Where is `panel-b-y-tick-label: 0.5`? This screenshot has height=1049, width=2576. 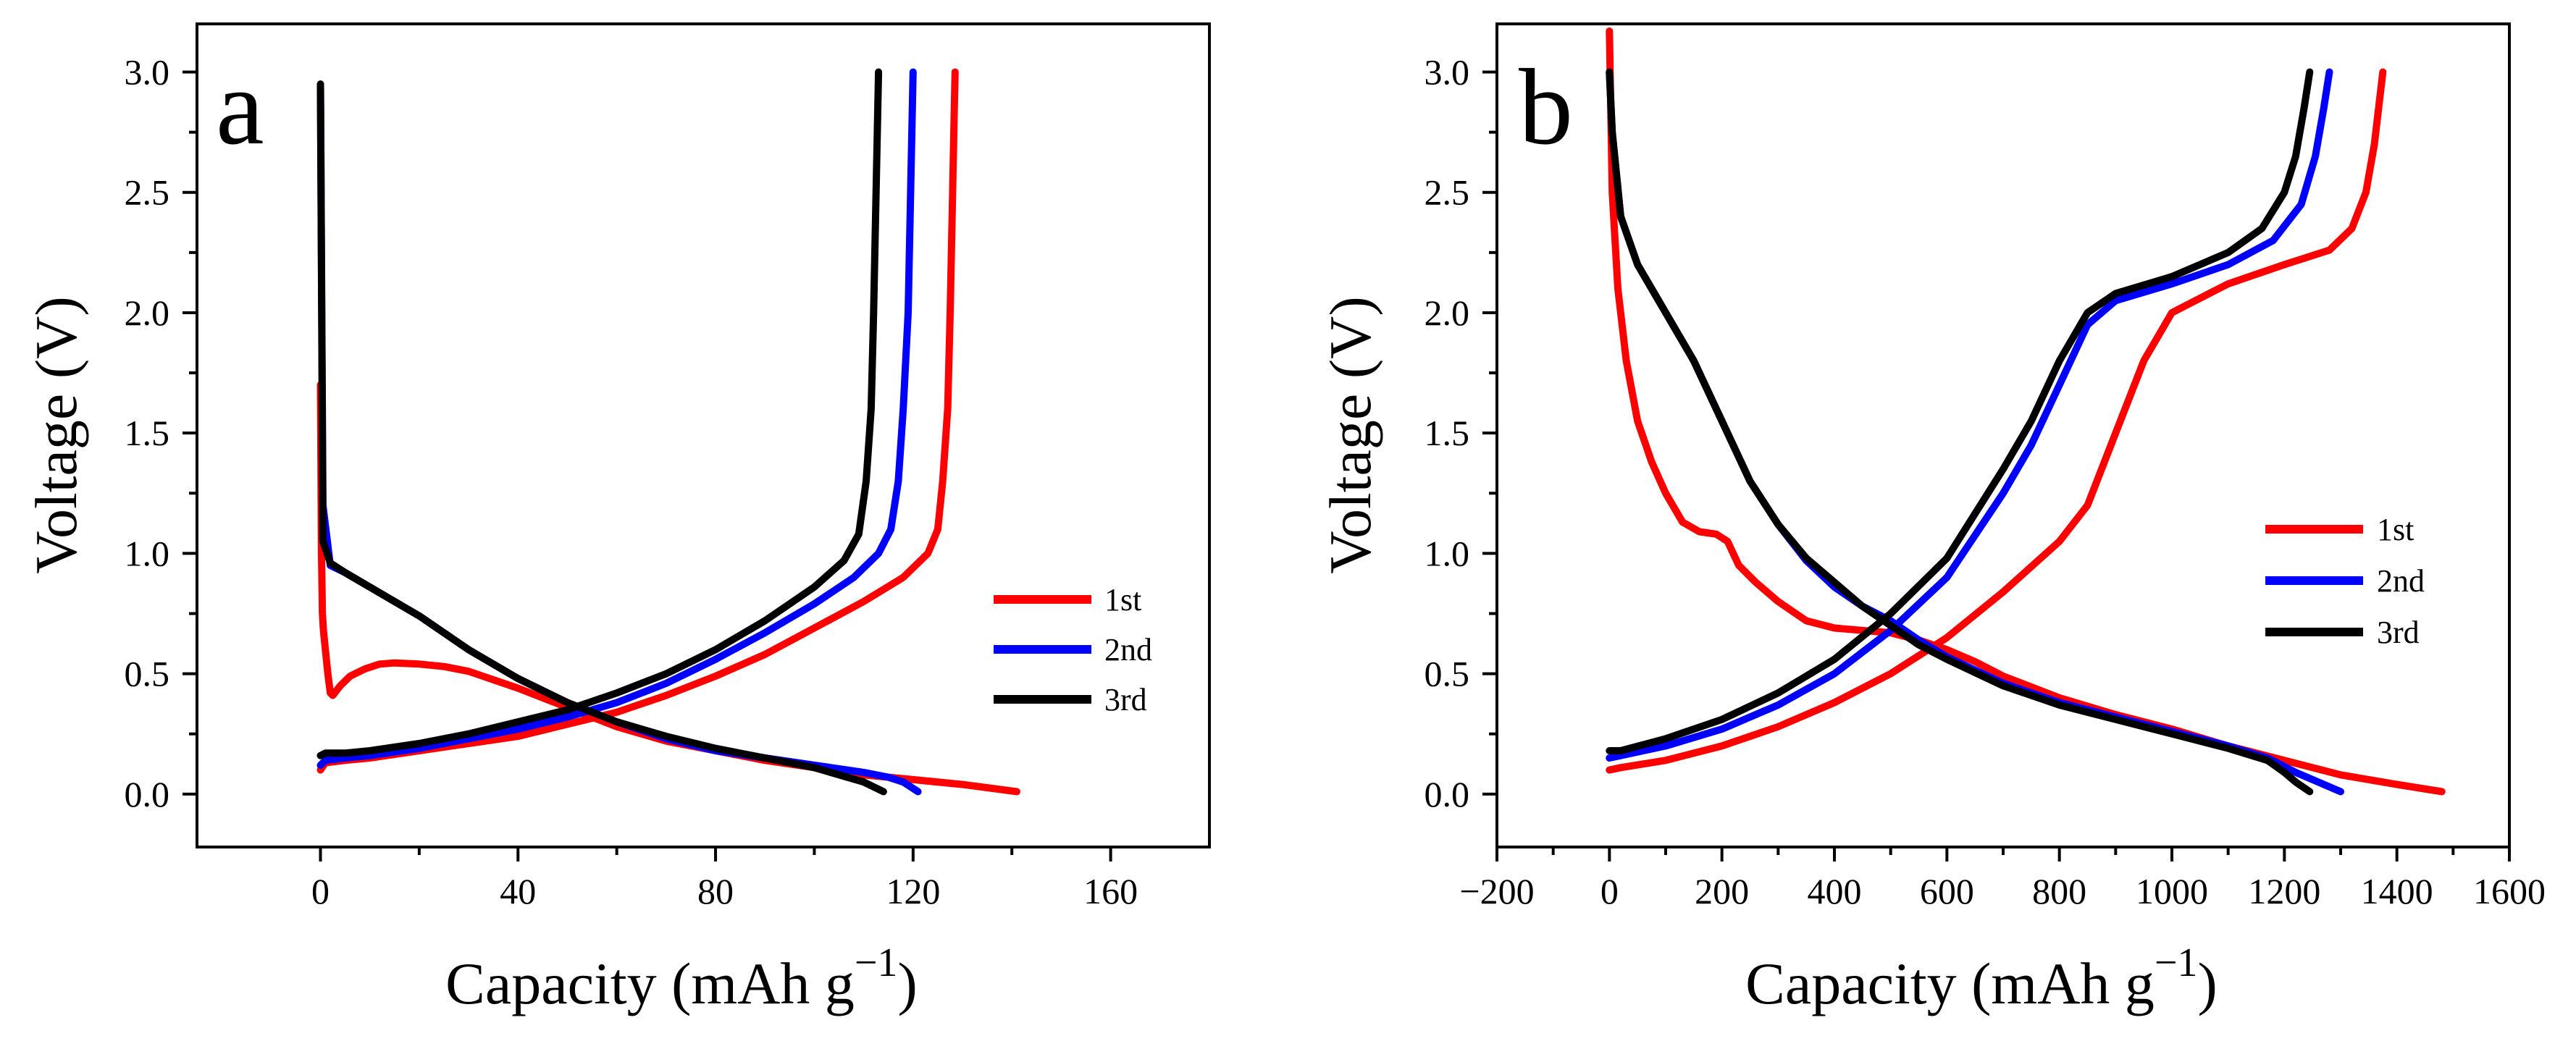
panel-b-y-tick-label: 0.5 is located at coordinates (1447, 674).